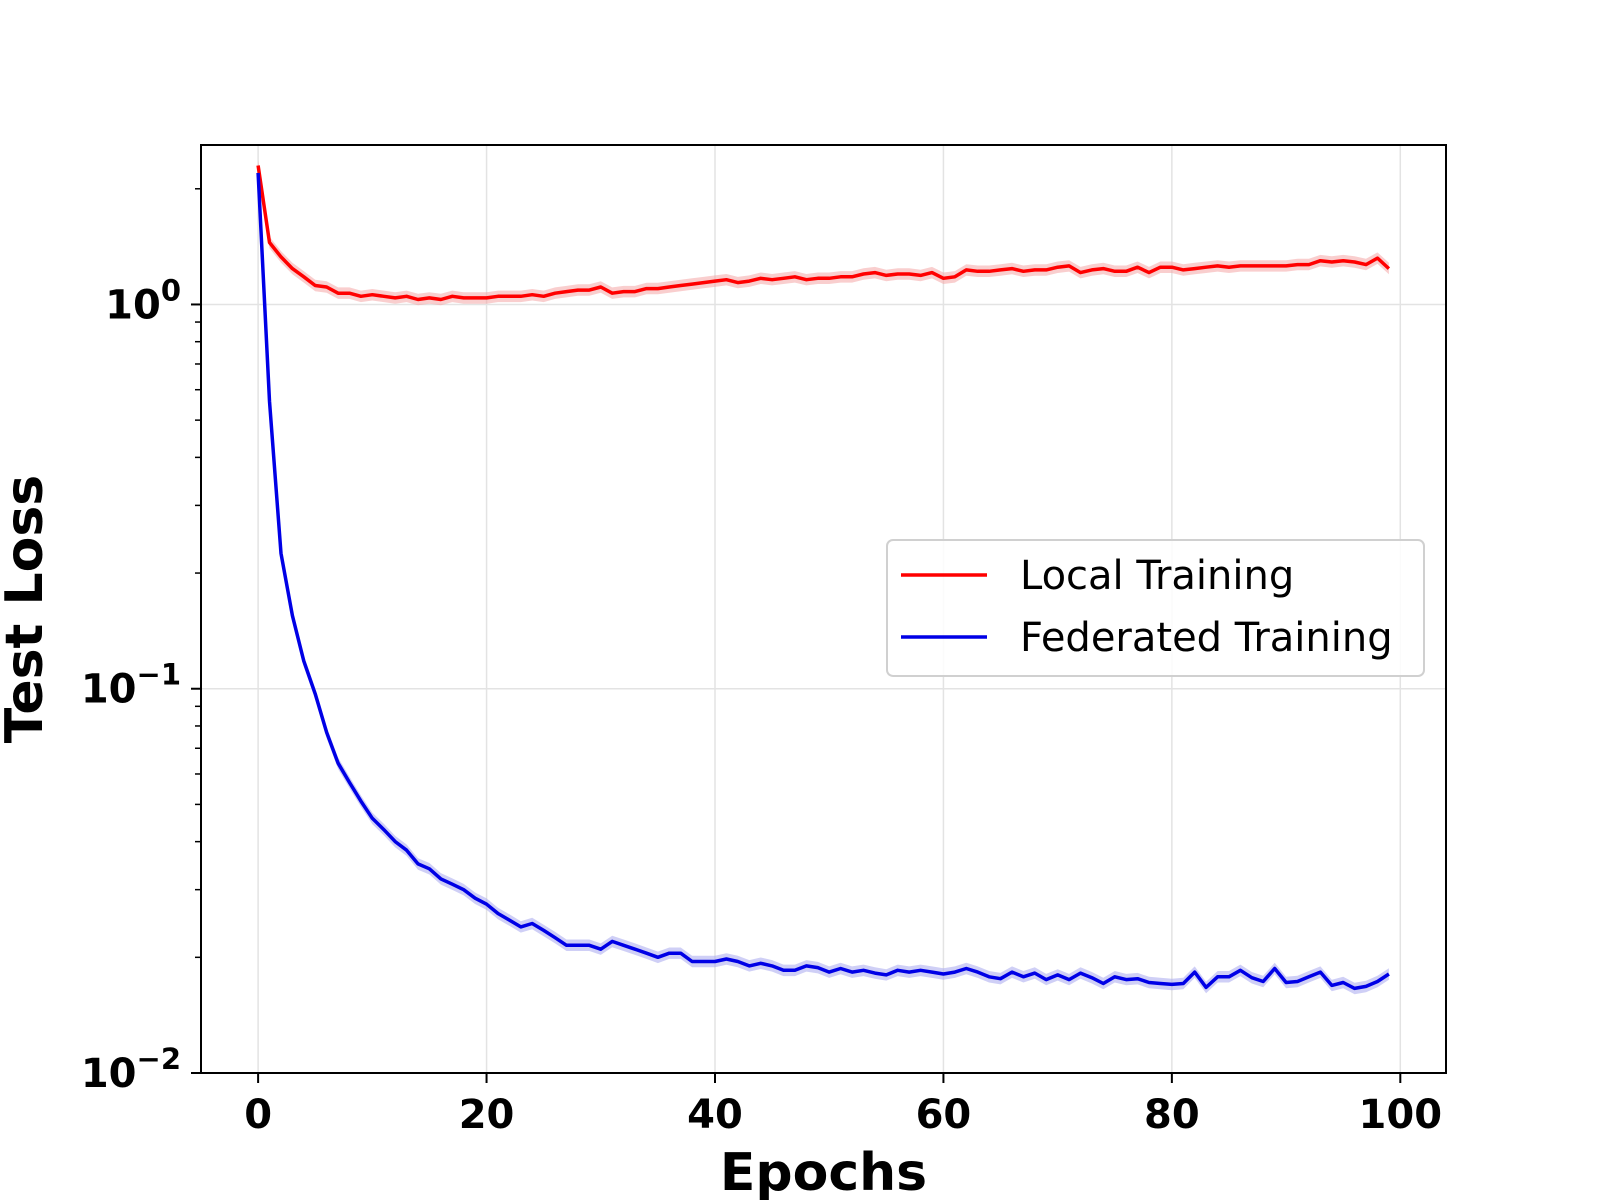 Image resolution: width=1600 pixels, height=1200 pixels. What do you see at coordinates (1172, 1115) in the screenshot?
I see `x-tick-label: 80` at bounding box center [1172, 1115].